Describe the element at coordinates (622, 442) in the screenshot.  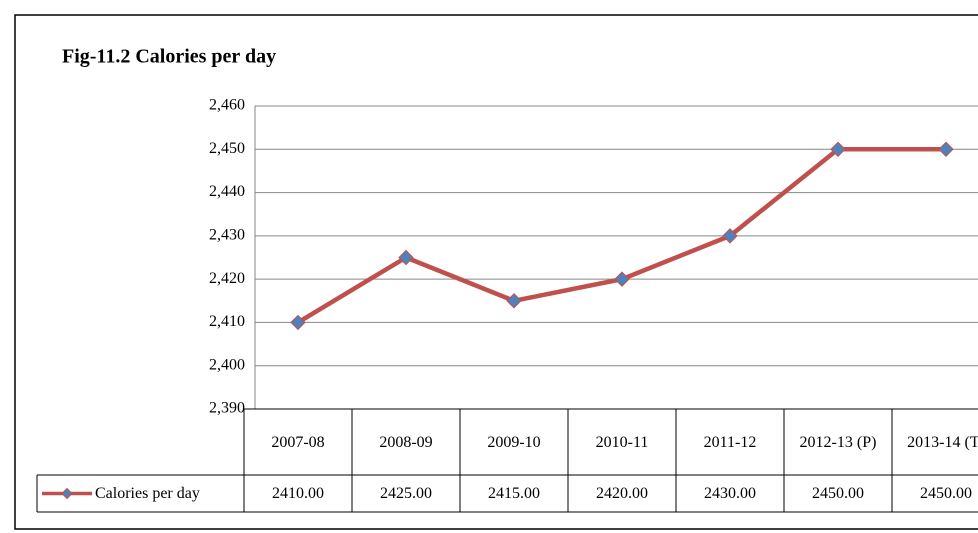
I see `x-tick-label: 2010-11` at that location.